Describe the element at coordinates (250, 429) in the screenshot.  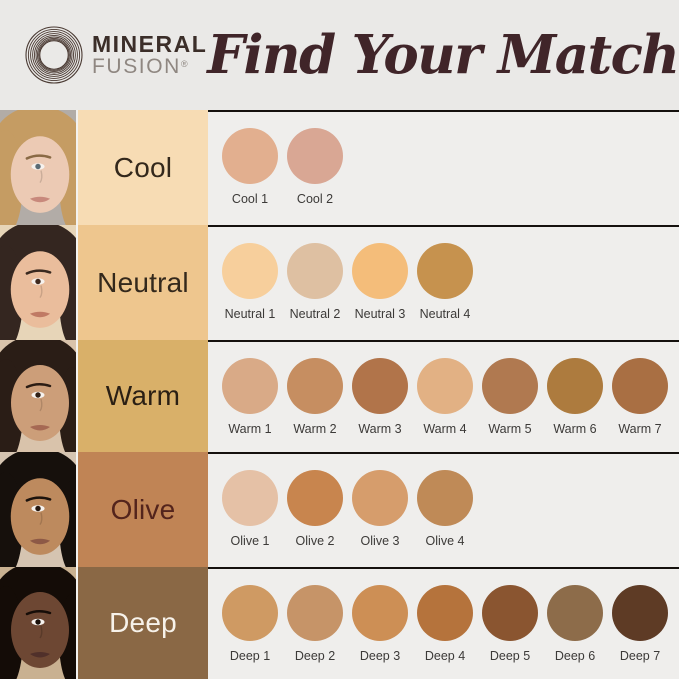
I see `shade-label: Warm 1` at that location.